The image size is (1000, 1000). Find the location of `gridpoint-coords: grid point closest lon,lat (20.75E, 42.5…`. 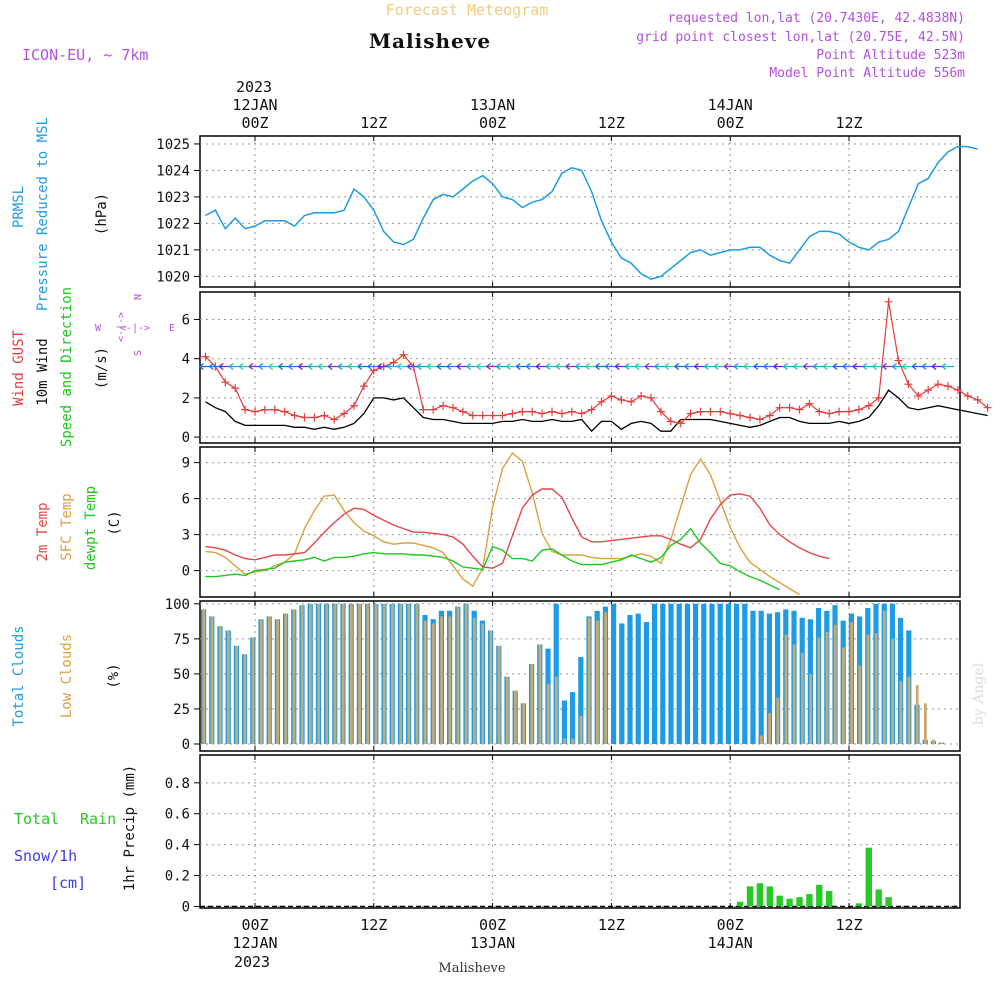

gridpoint-coords: grid point closest lon,lat (20.75E, 42.5… is located at coordinates (800, 37).